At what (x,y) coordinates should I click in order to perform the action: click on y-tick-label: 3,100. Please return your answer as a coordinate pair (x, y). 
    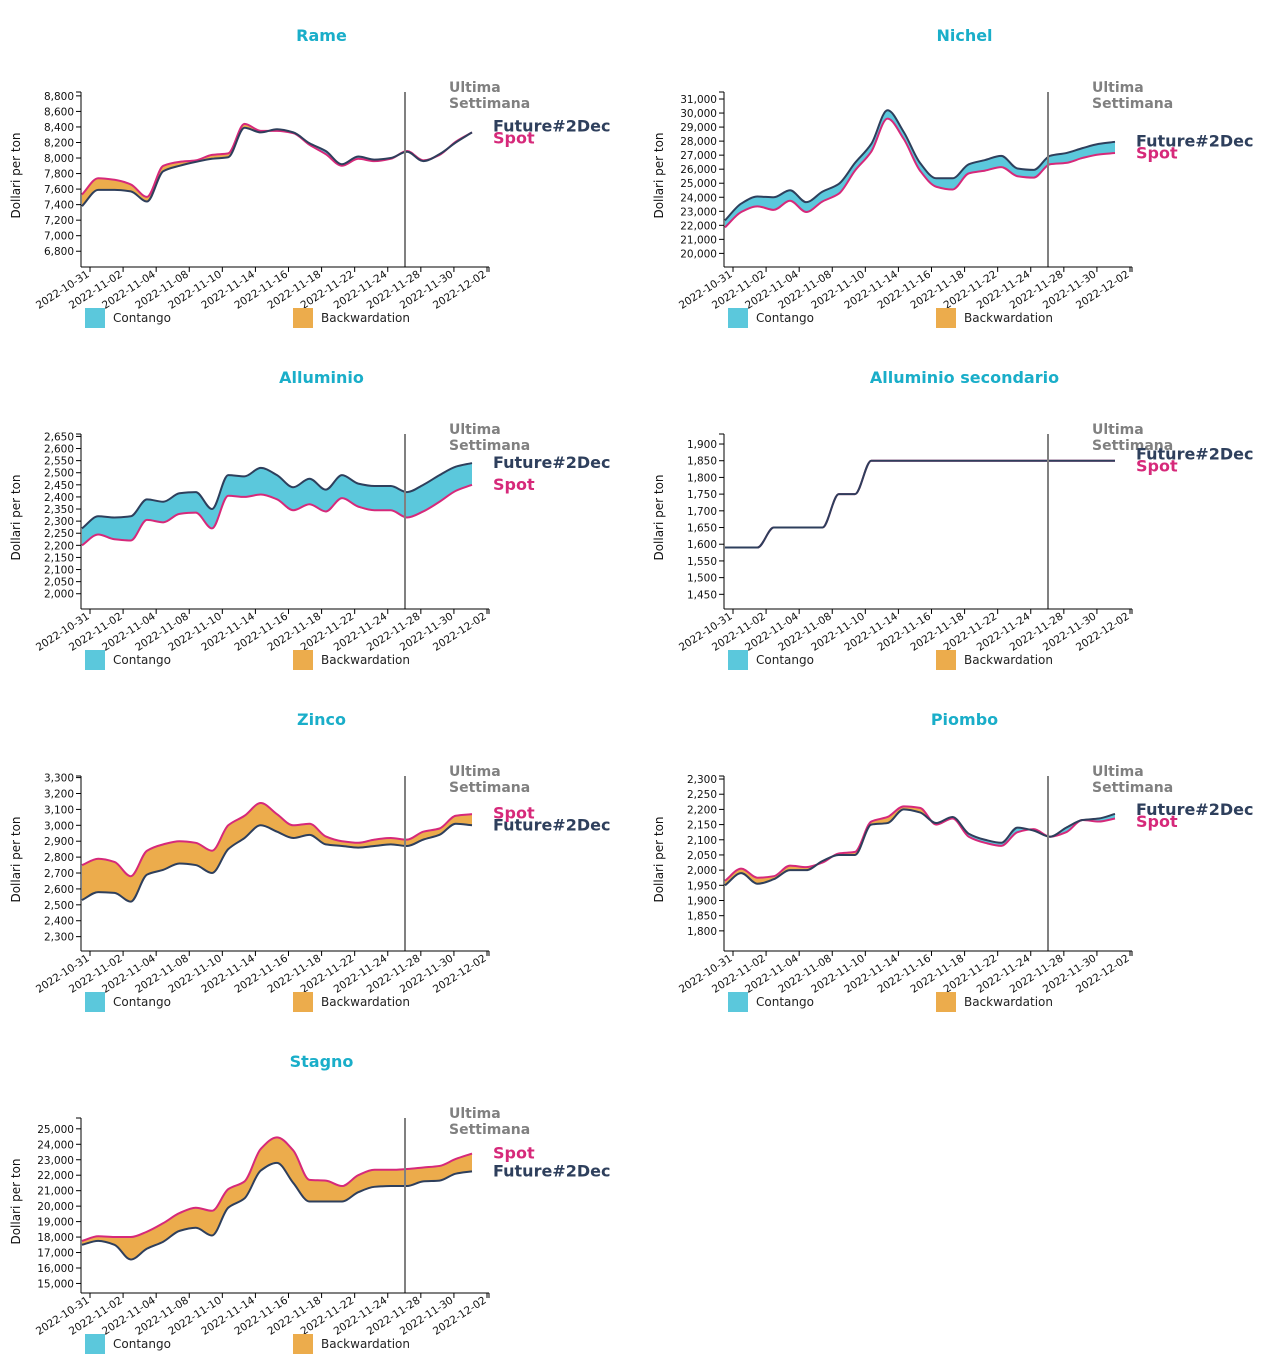
    Looking at the image, I should click on (59, 810).